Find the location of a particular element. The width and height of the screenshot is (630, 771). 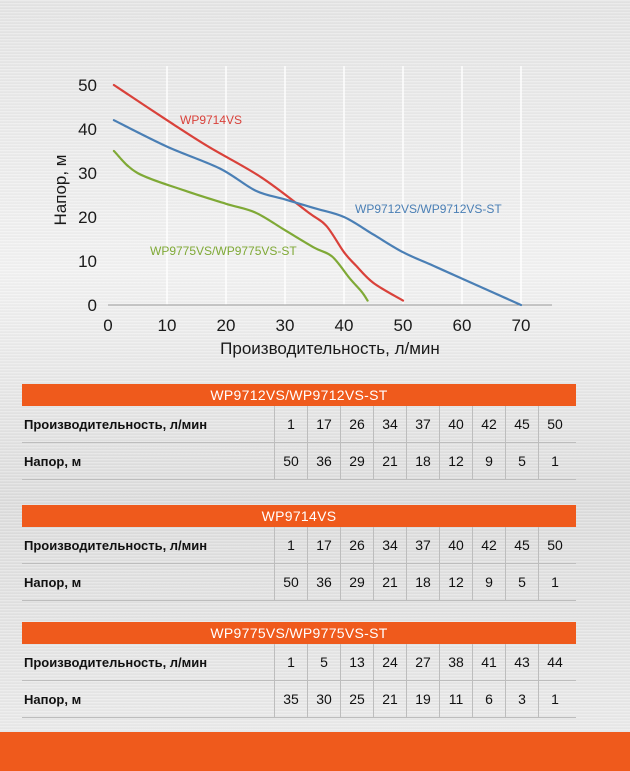

y-tick-label: 40 is located at coordinates (87, 129).